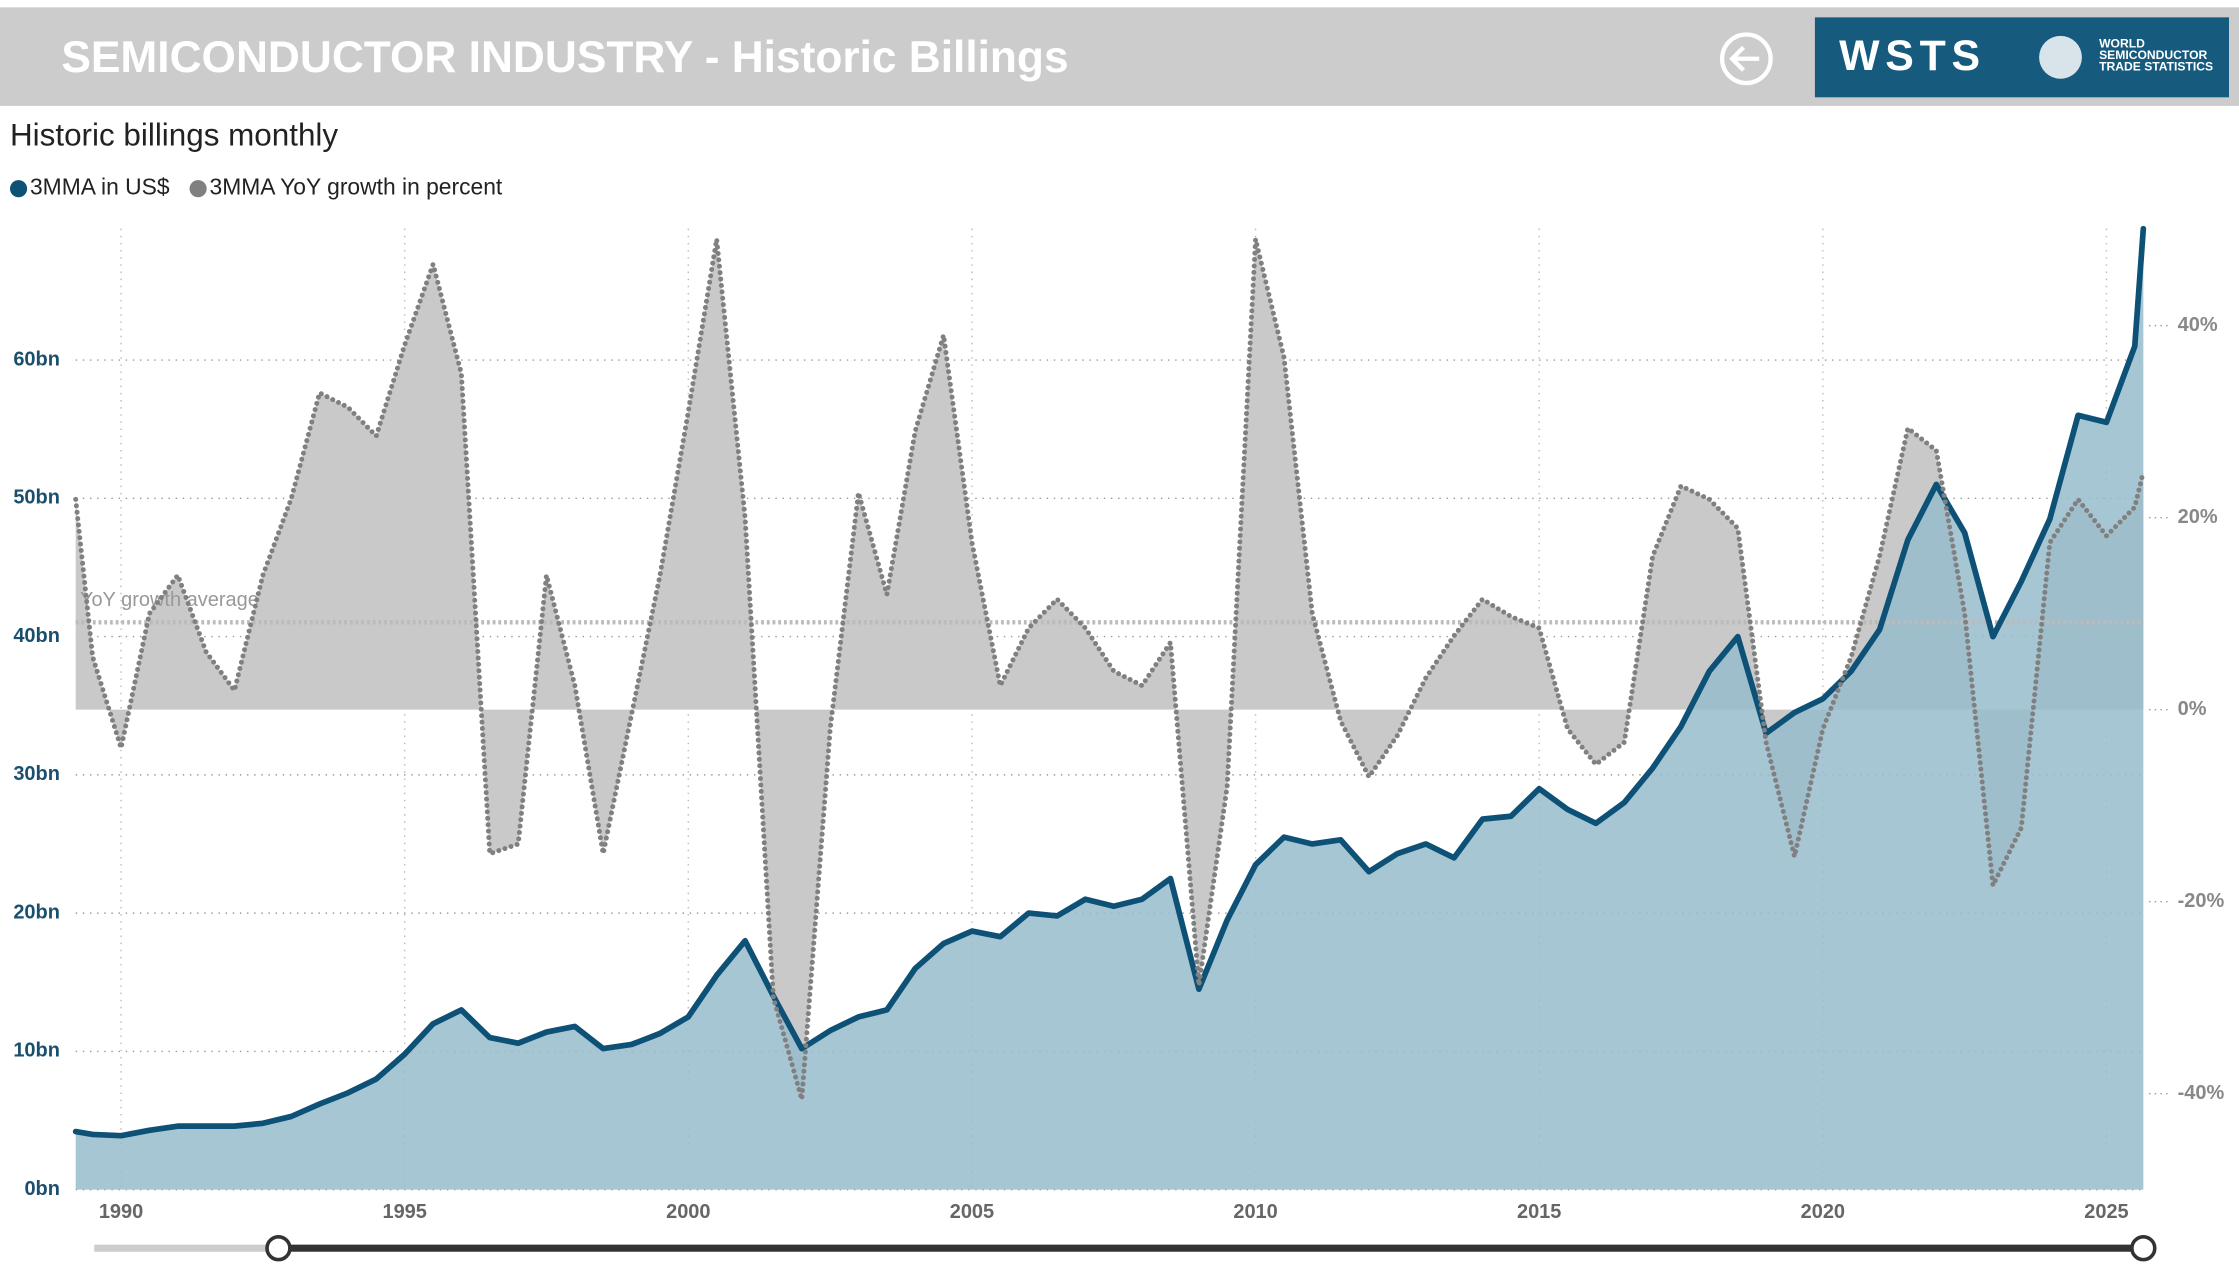  I want to click on back-circle, so click(1746, 59).